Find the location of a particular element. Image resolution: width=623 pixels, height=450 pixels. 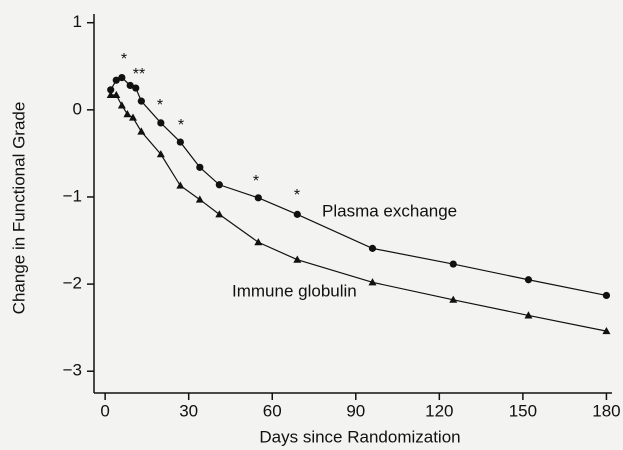

y-tick-label: 1 is located at coordinates (77, 21).